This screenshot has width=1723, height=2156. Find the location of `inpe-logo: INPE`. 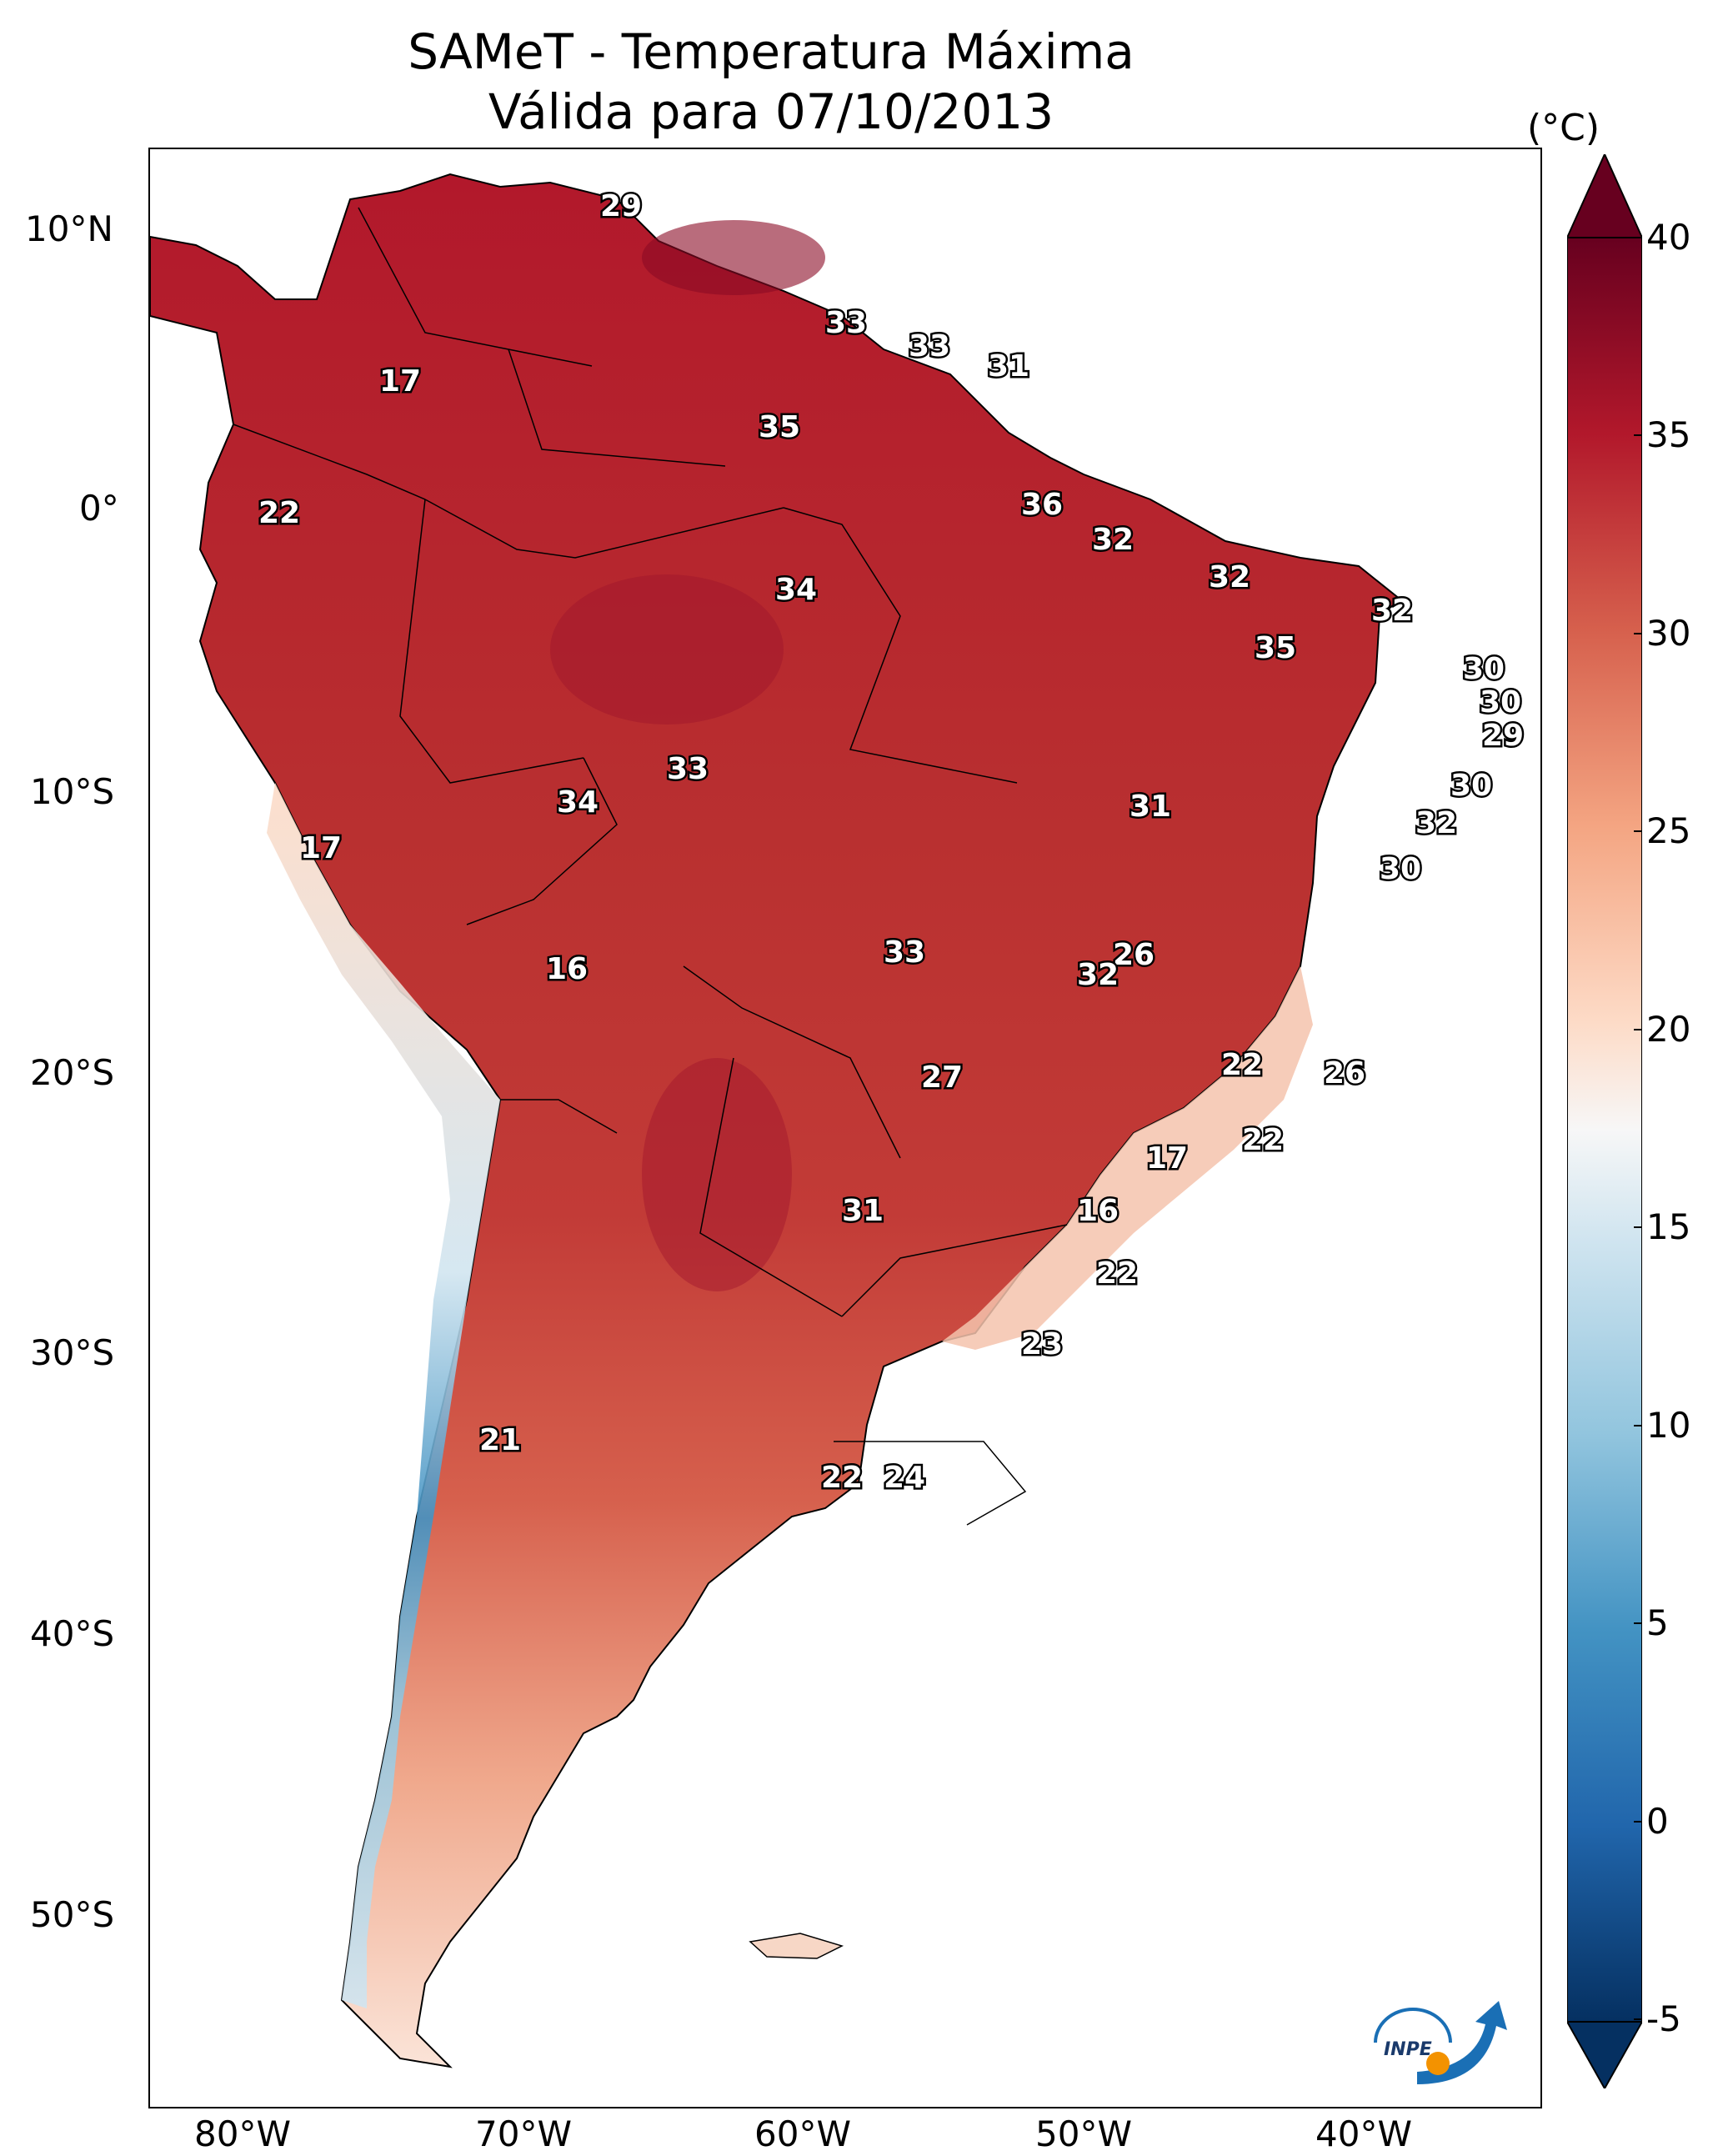

inpe-logo: INPE is located at coordinates (1440, 2042).